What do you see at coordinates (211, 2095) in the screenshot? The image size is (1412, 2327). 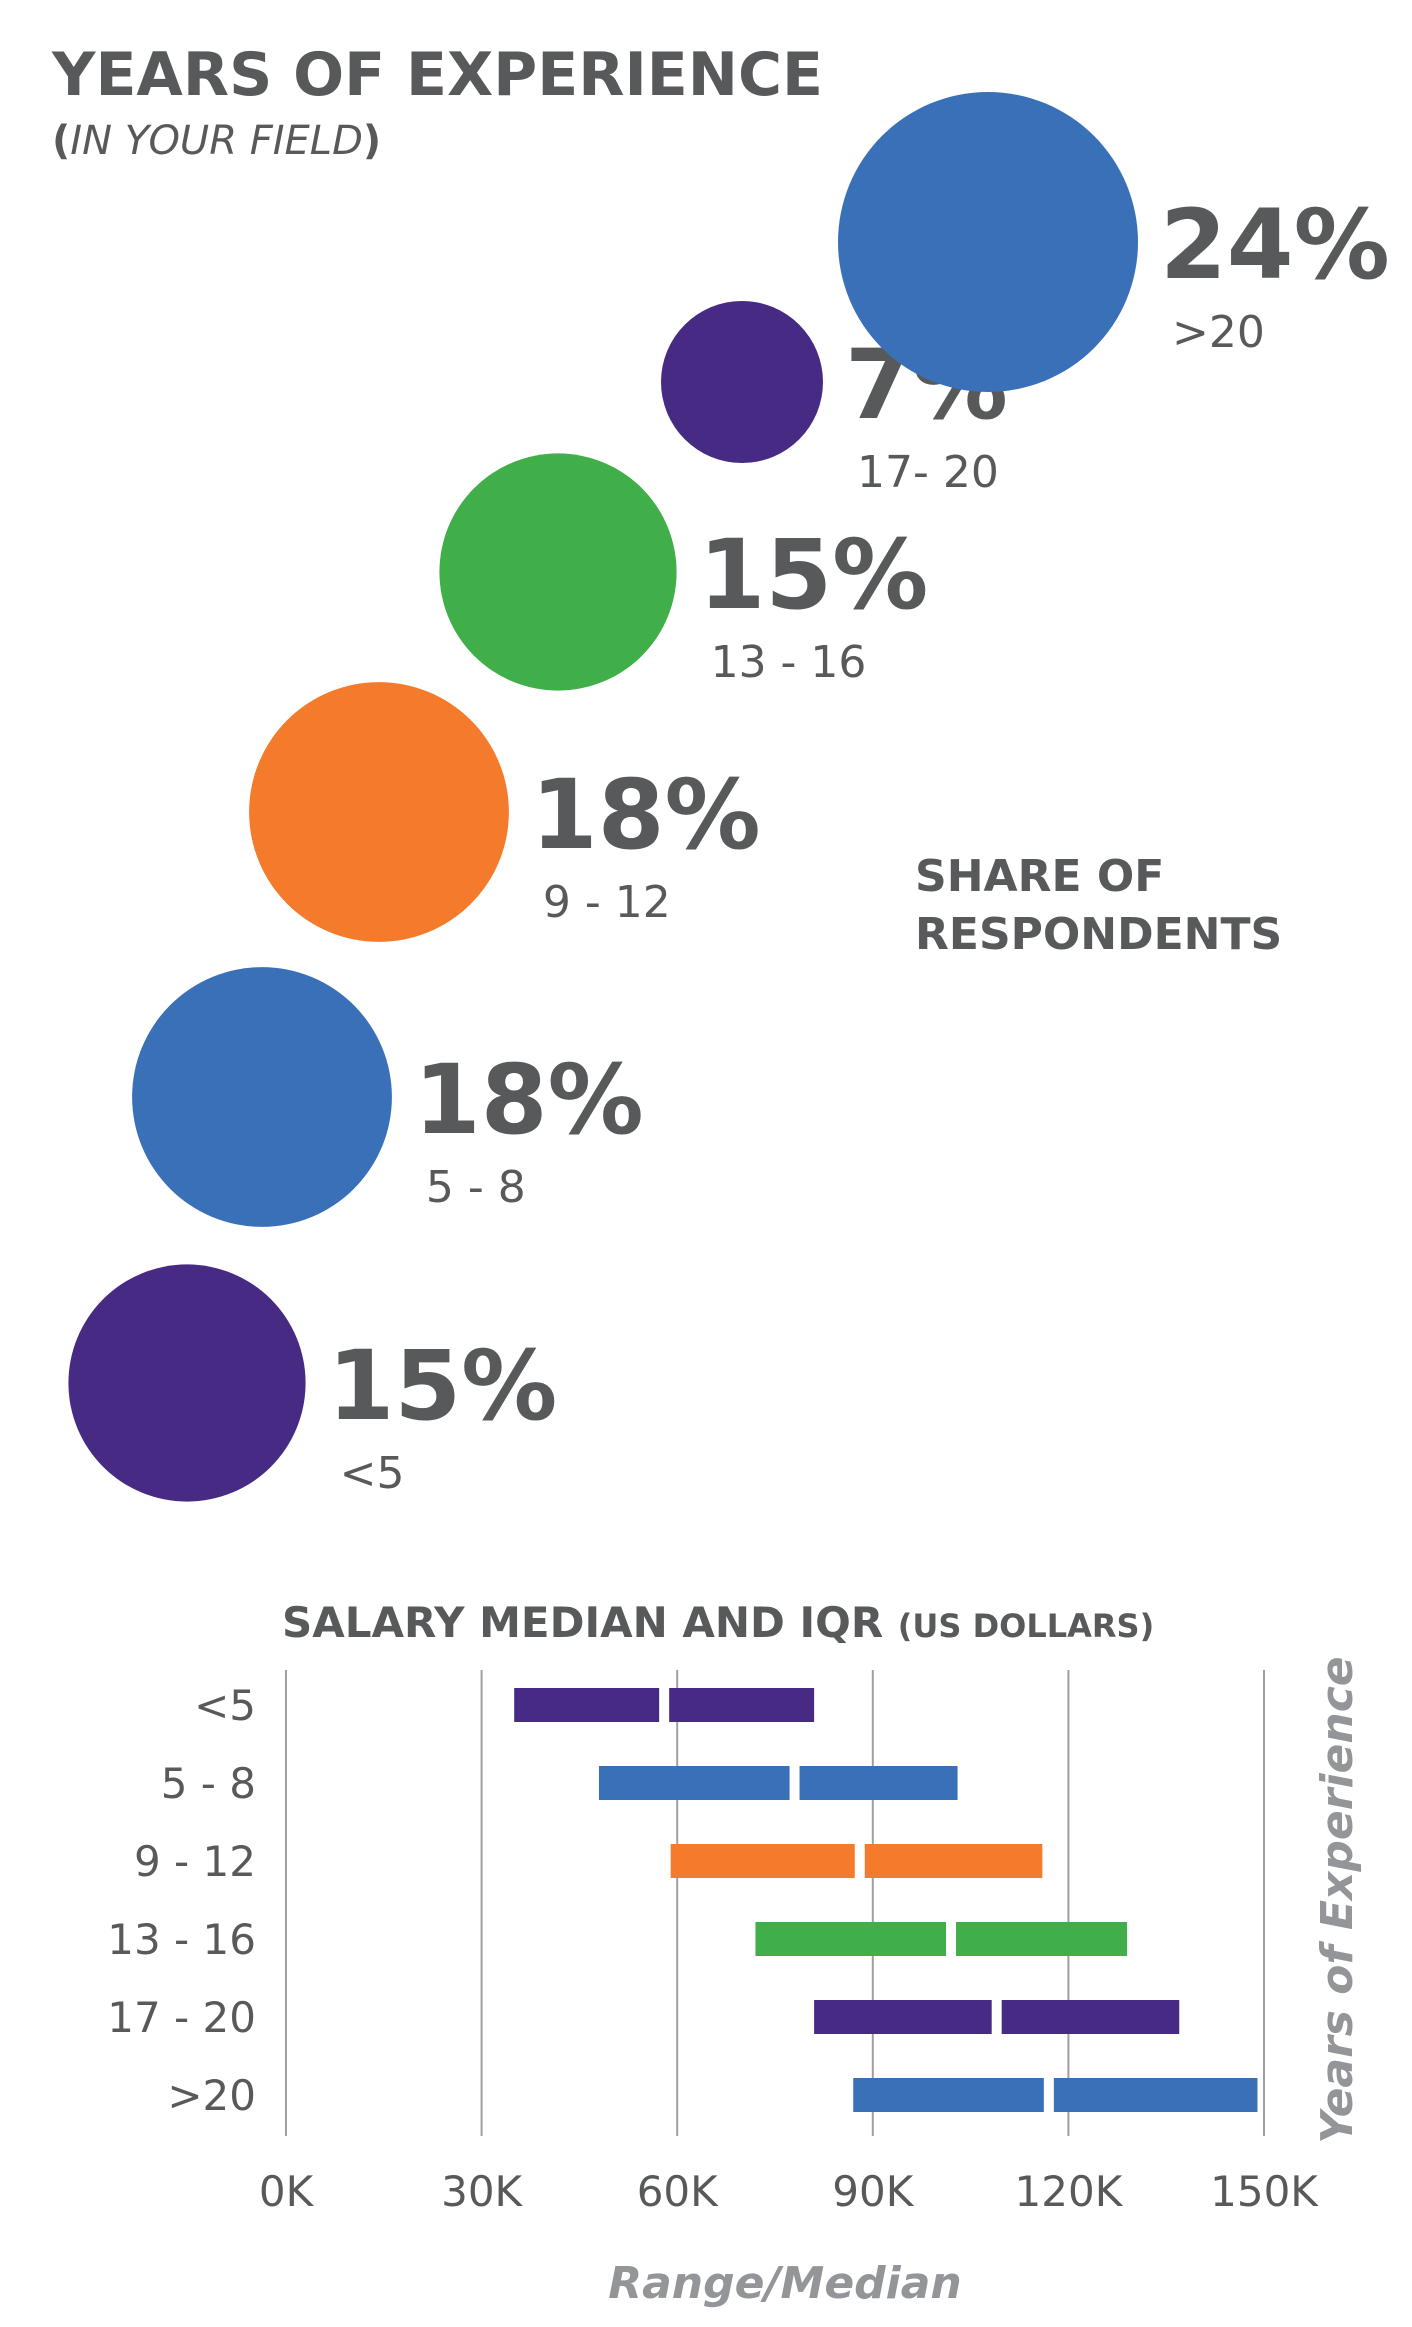 I see `y-category-label: >20` at bounding box center [211, 2095].